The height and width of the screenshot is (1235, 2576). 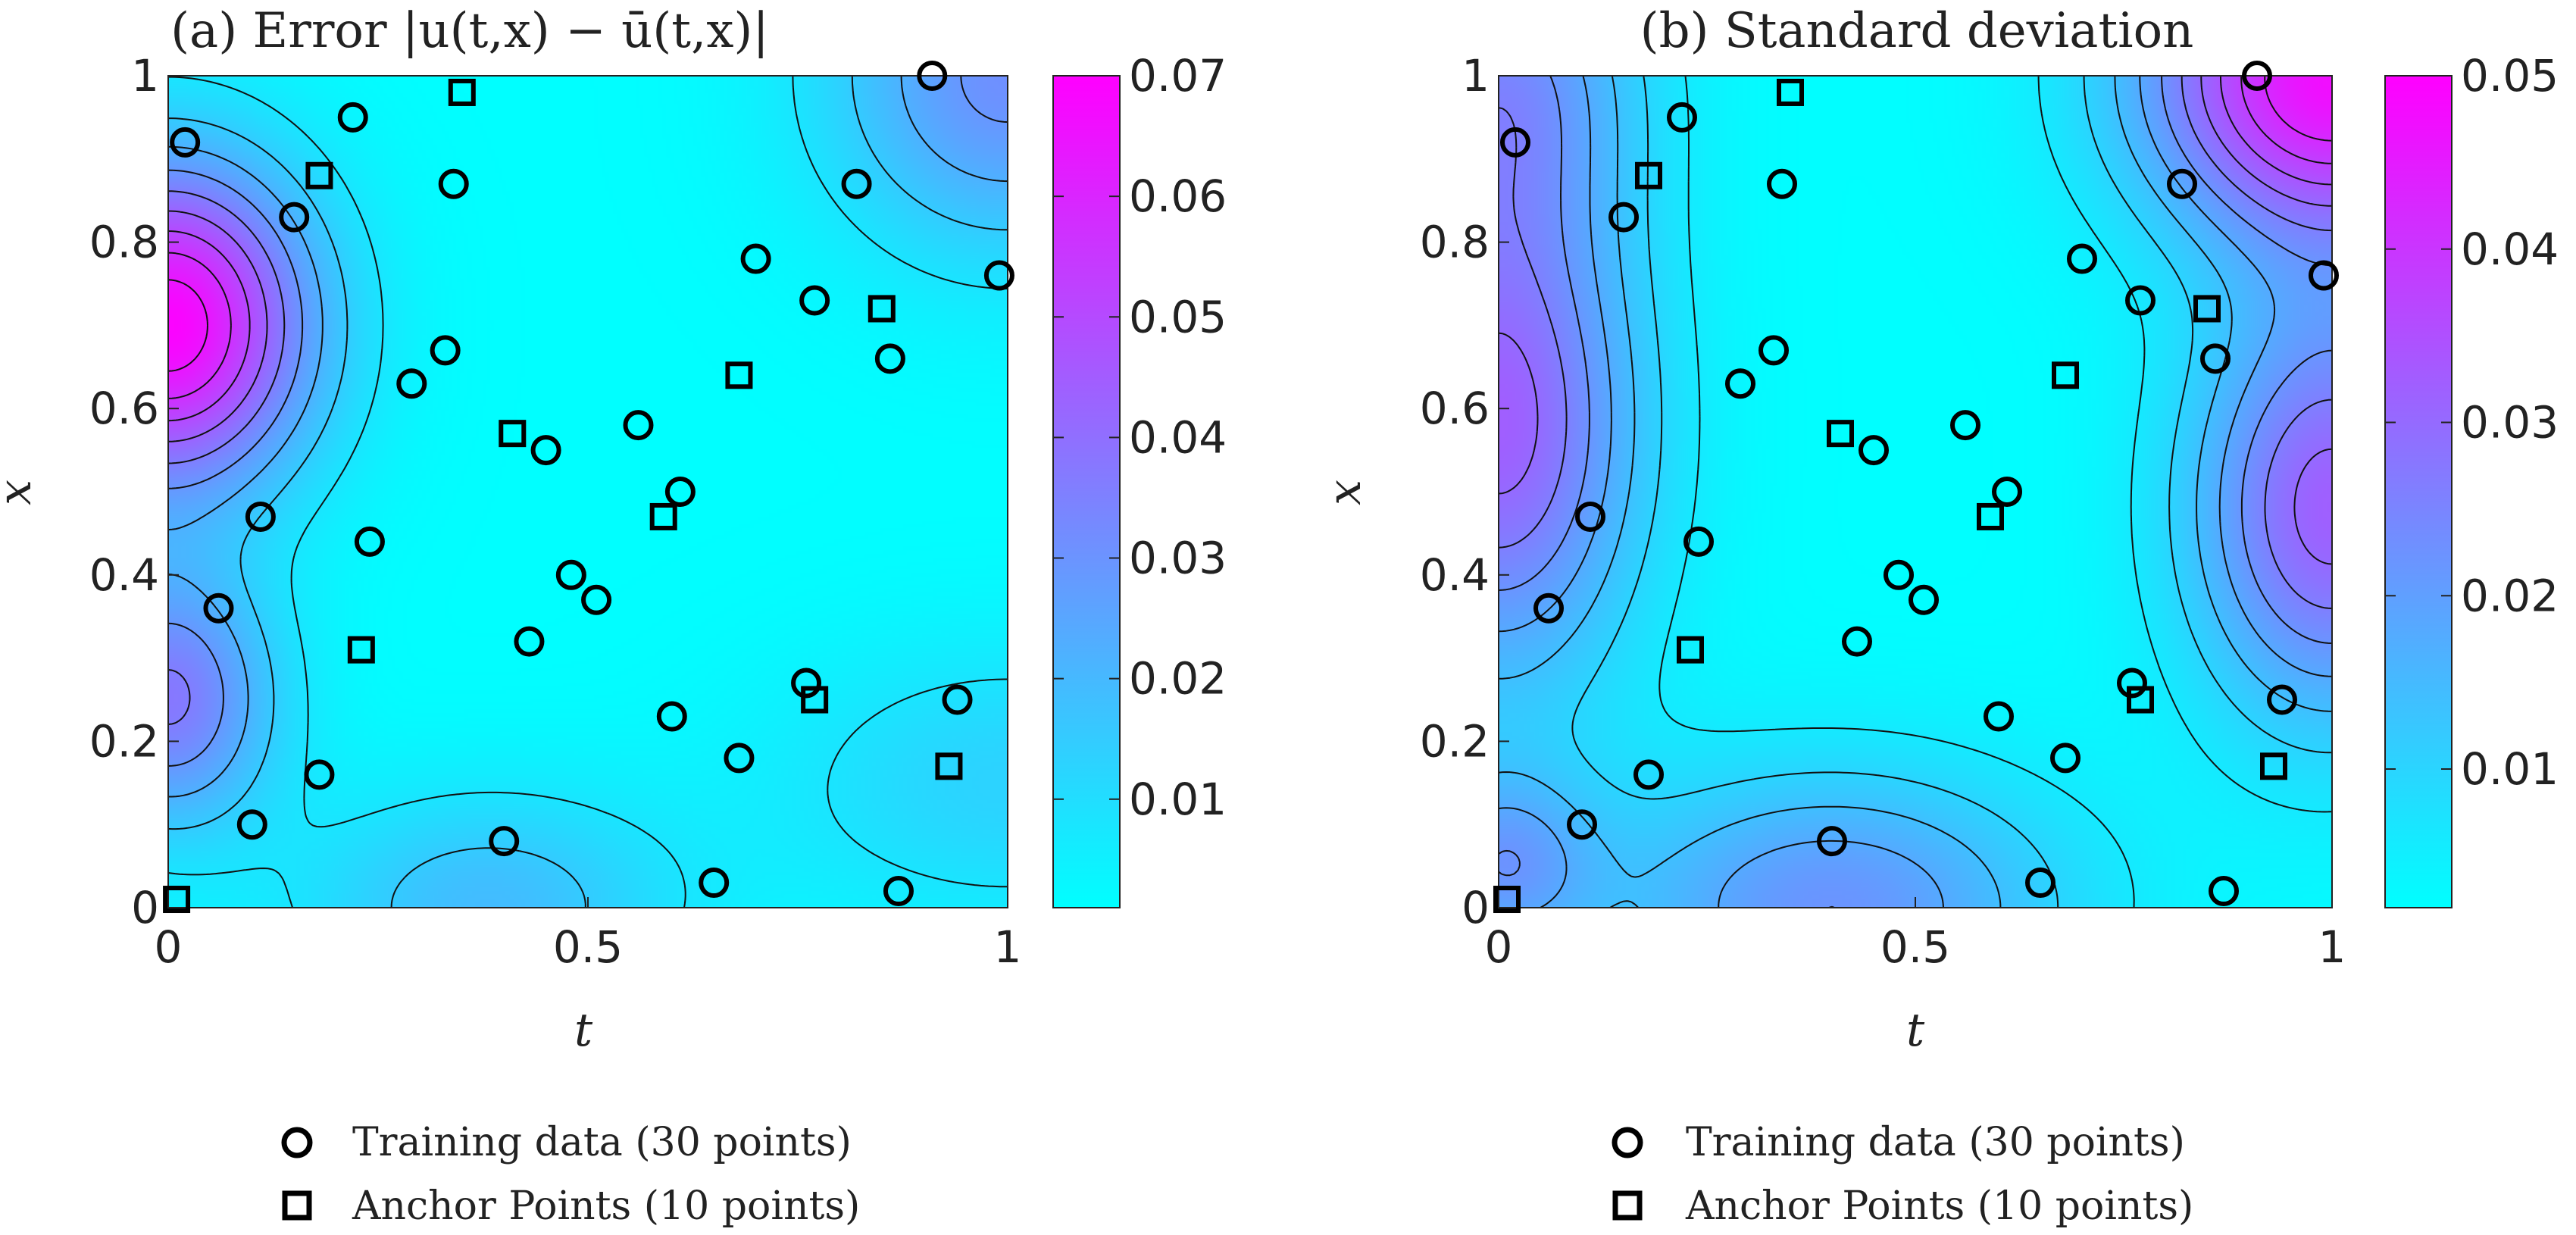 What do you see at coordinates (1344, 492) in the screenshot?
I see `panel-b-y-axis-label: x` at bounding box center [1344, 492].